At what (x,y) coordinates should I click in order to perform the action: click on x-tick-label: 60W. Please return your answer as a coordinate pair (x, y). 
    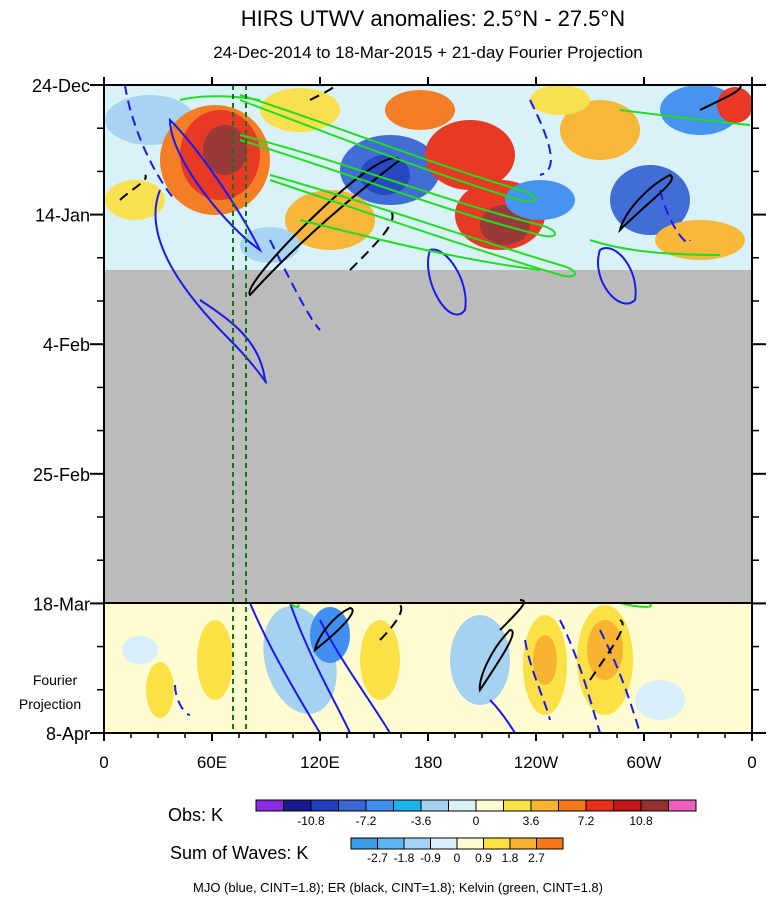
    Looking at the image, I should click on (644, 762).